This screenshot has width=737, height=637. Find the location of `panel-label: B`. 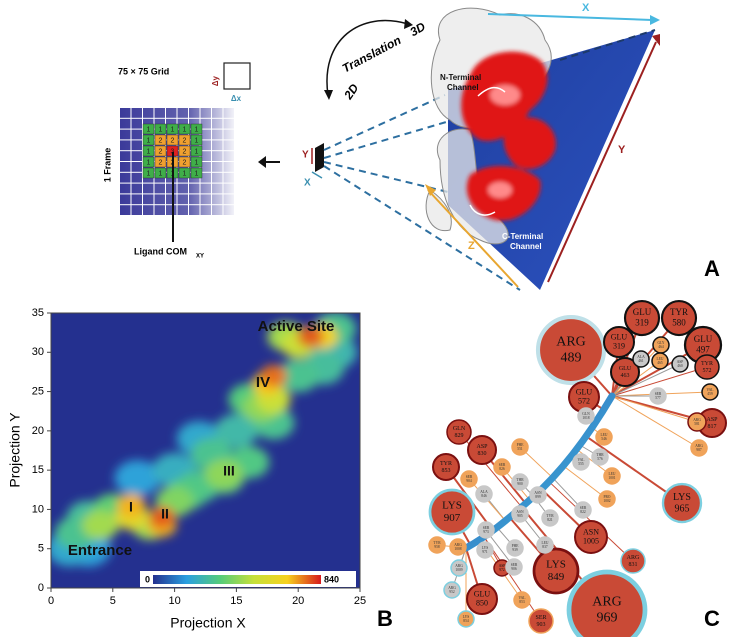

panel-label: B is located at coordinates (385, 618).